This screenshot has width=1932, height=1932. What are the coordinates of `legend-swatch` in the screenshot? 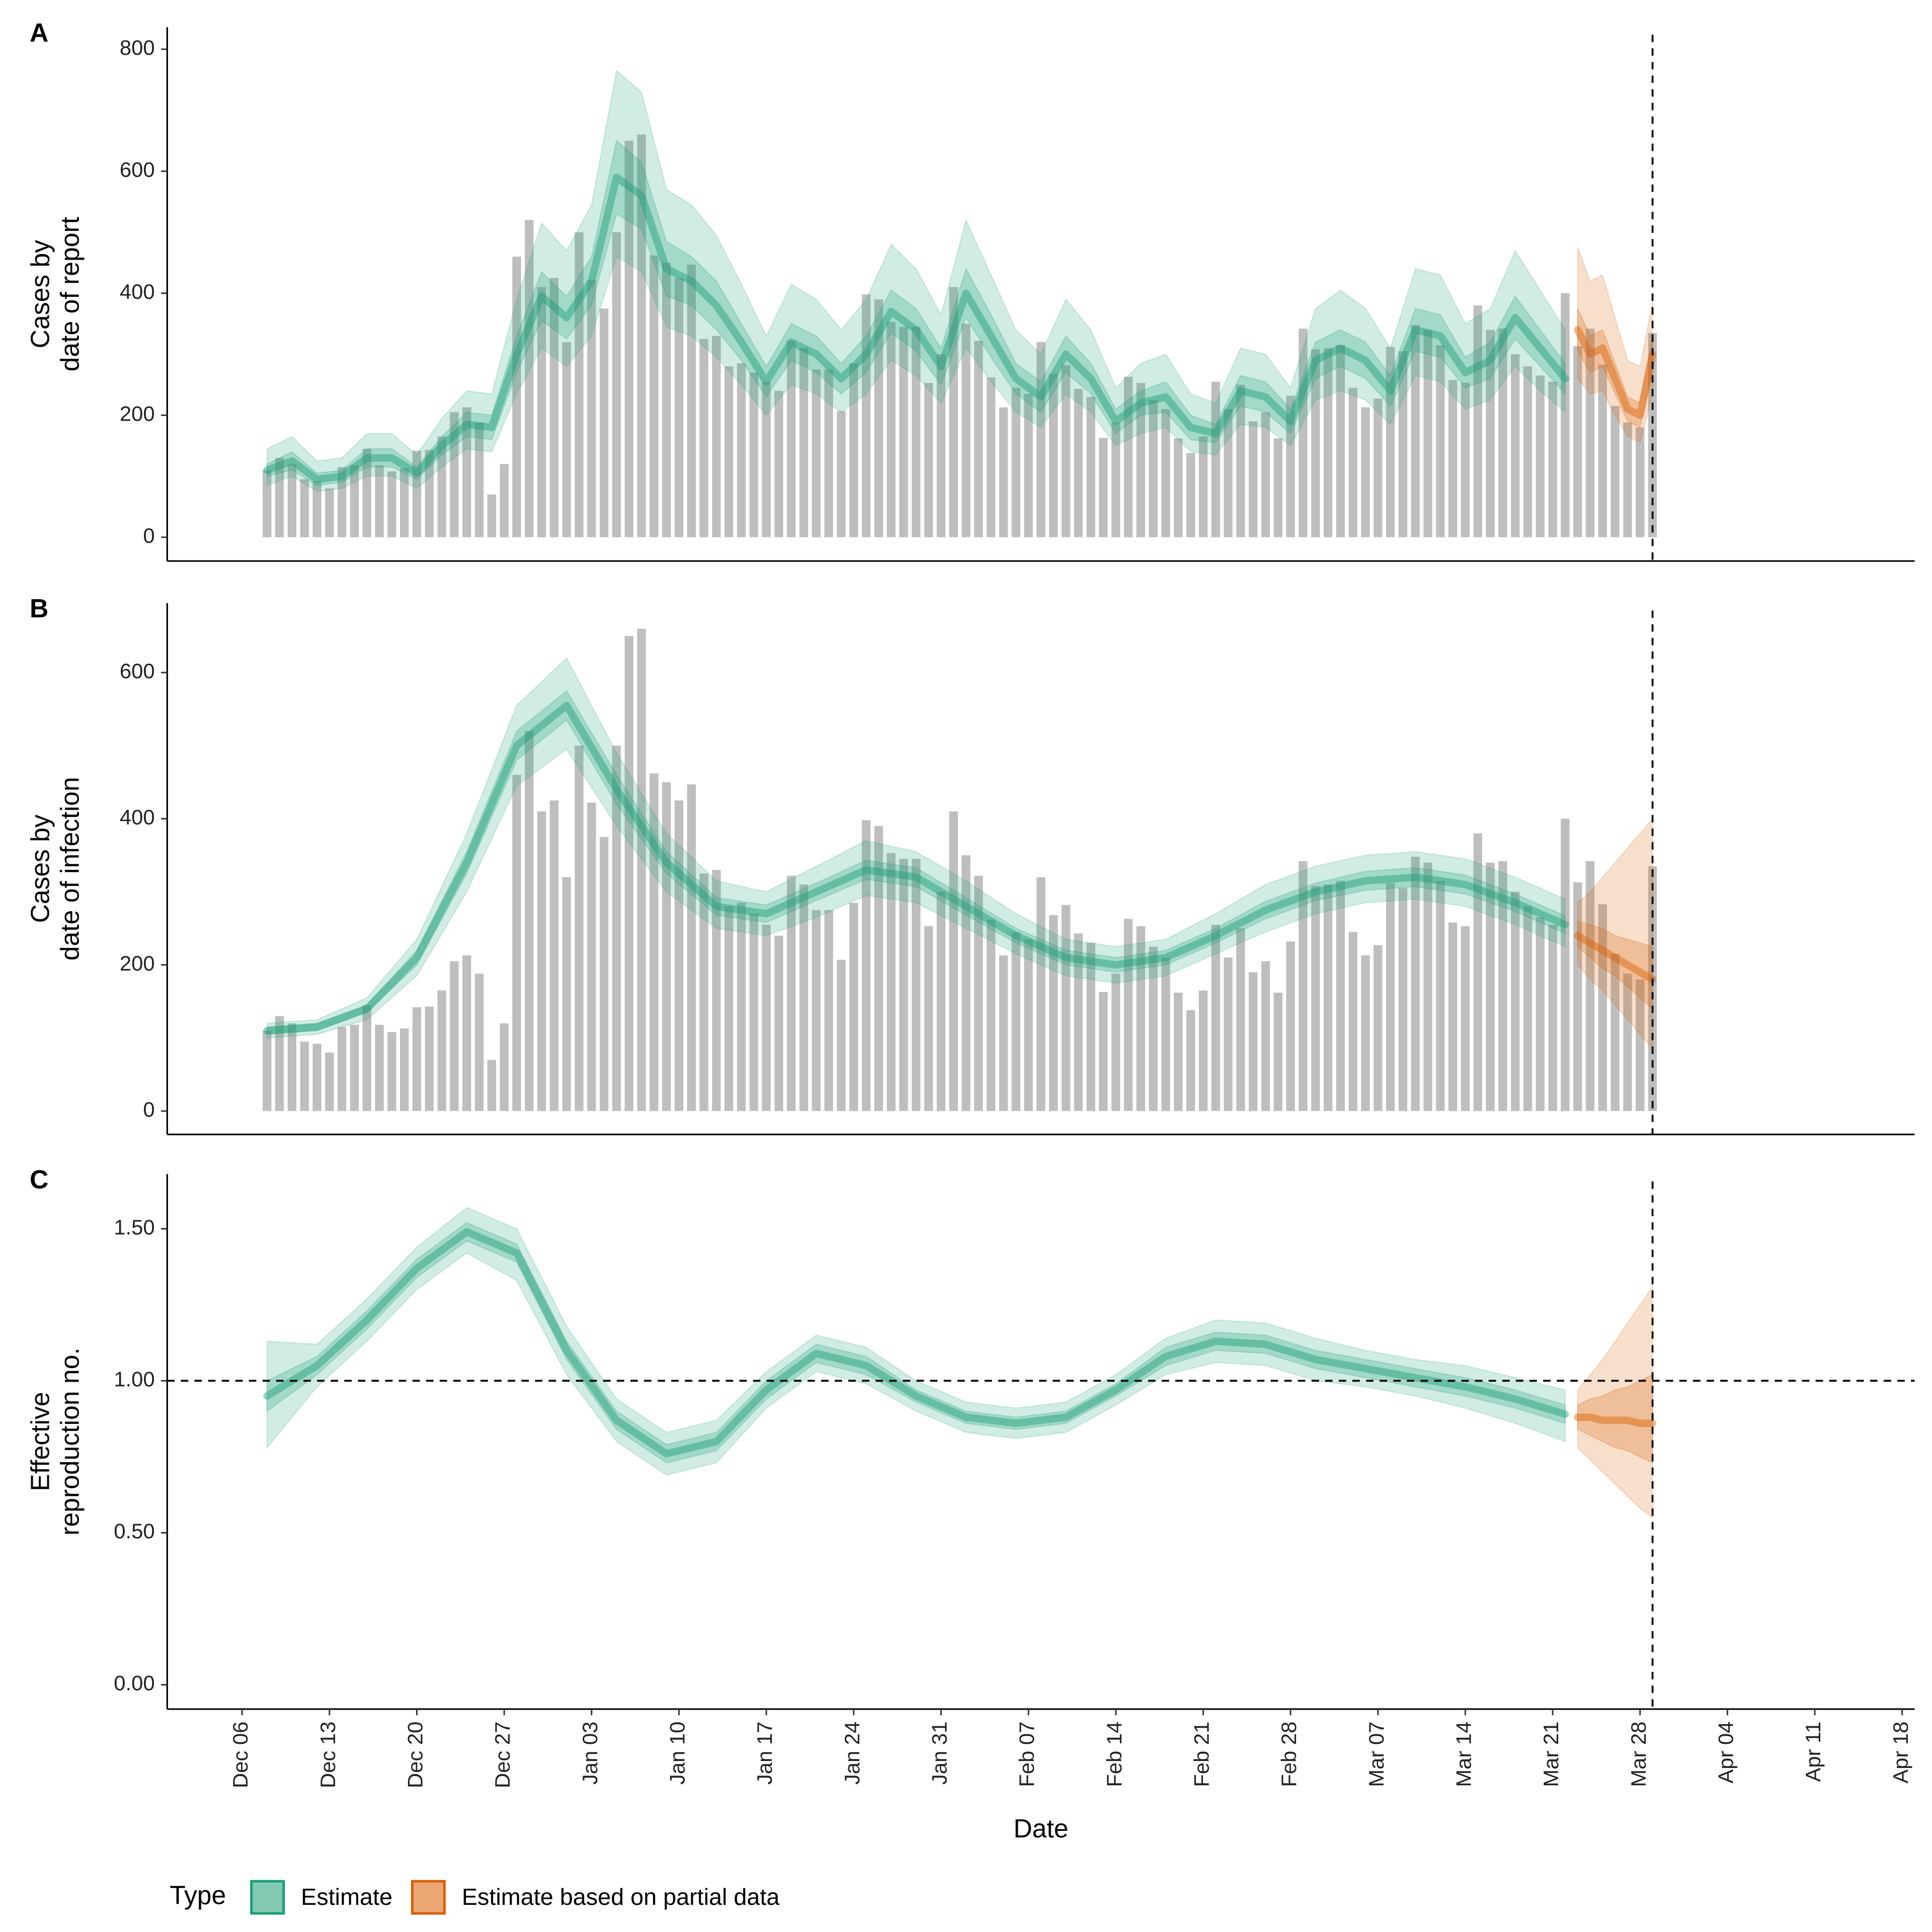 It's located at (428, 1898).